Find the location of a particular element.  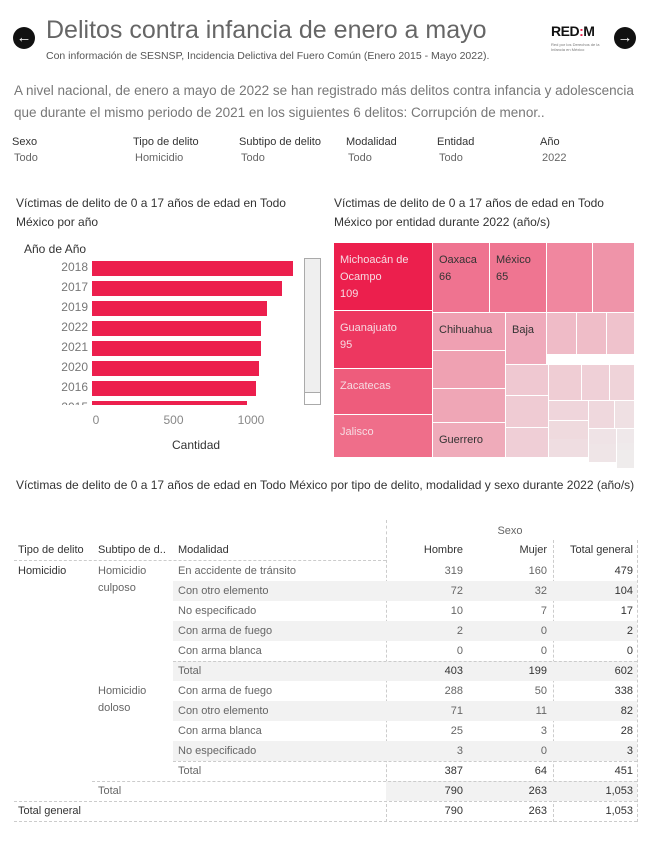

back-button: ← is located at coordinates (24, 38).